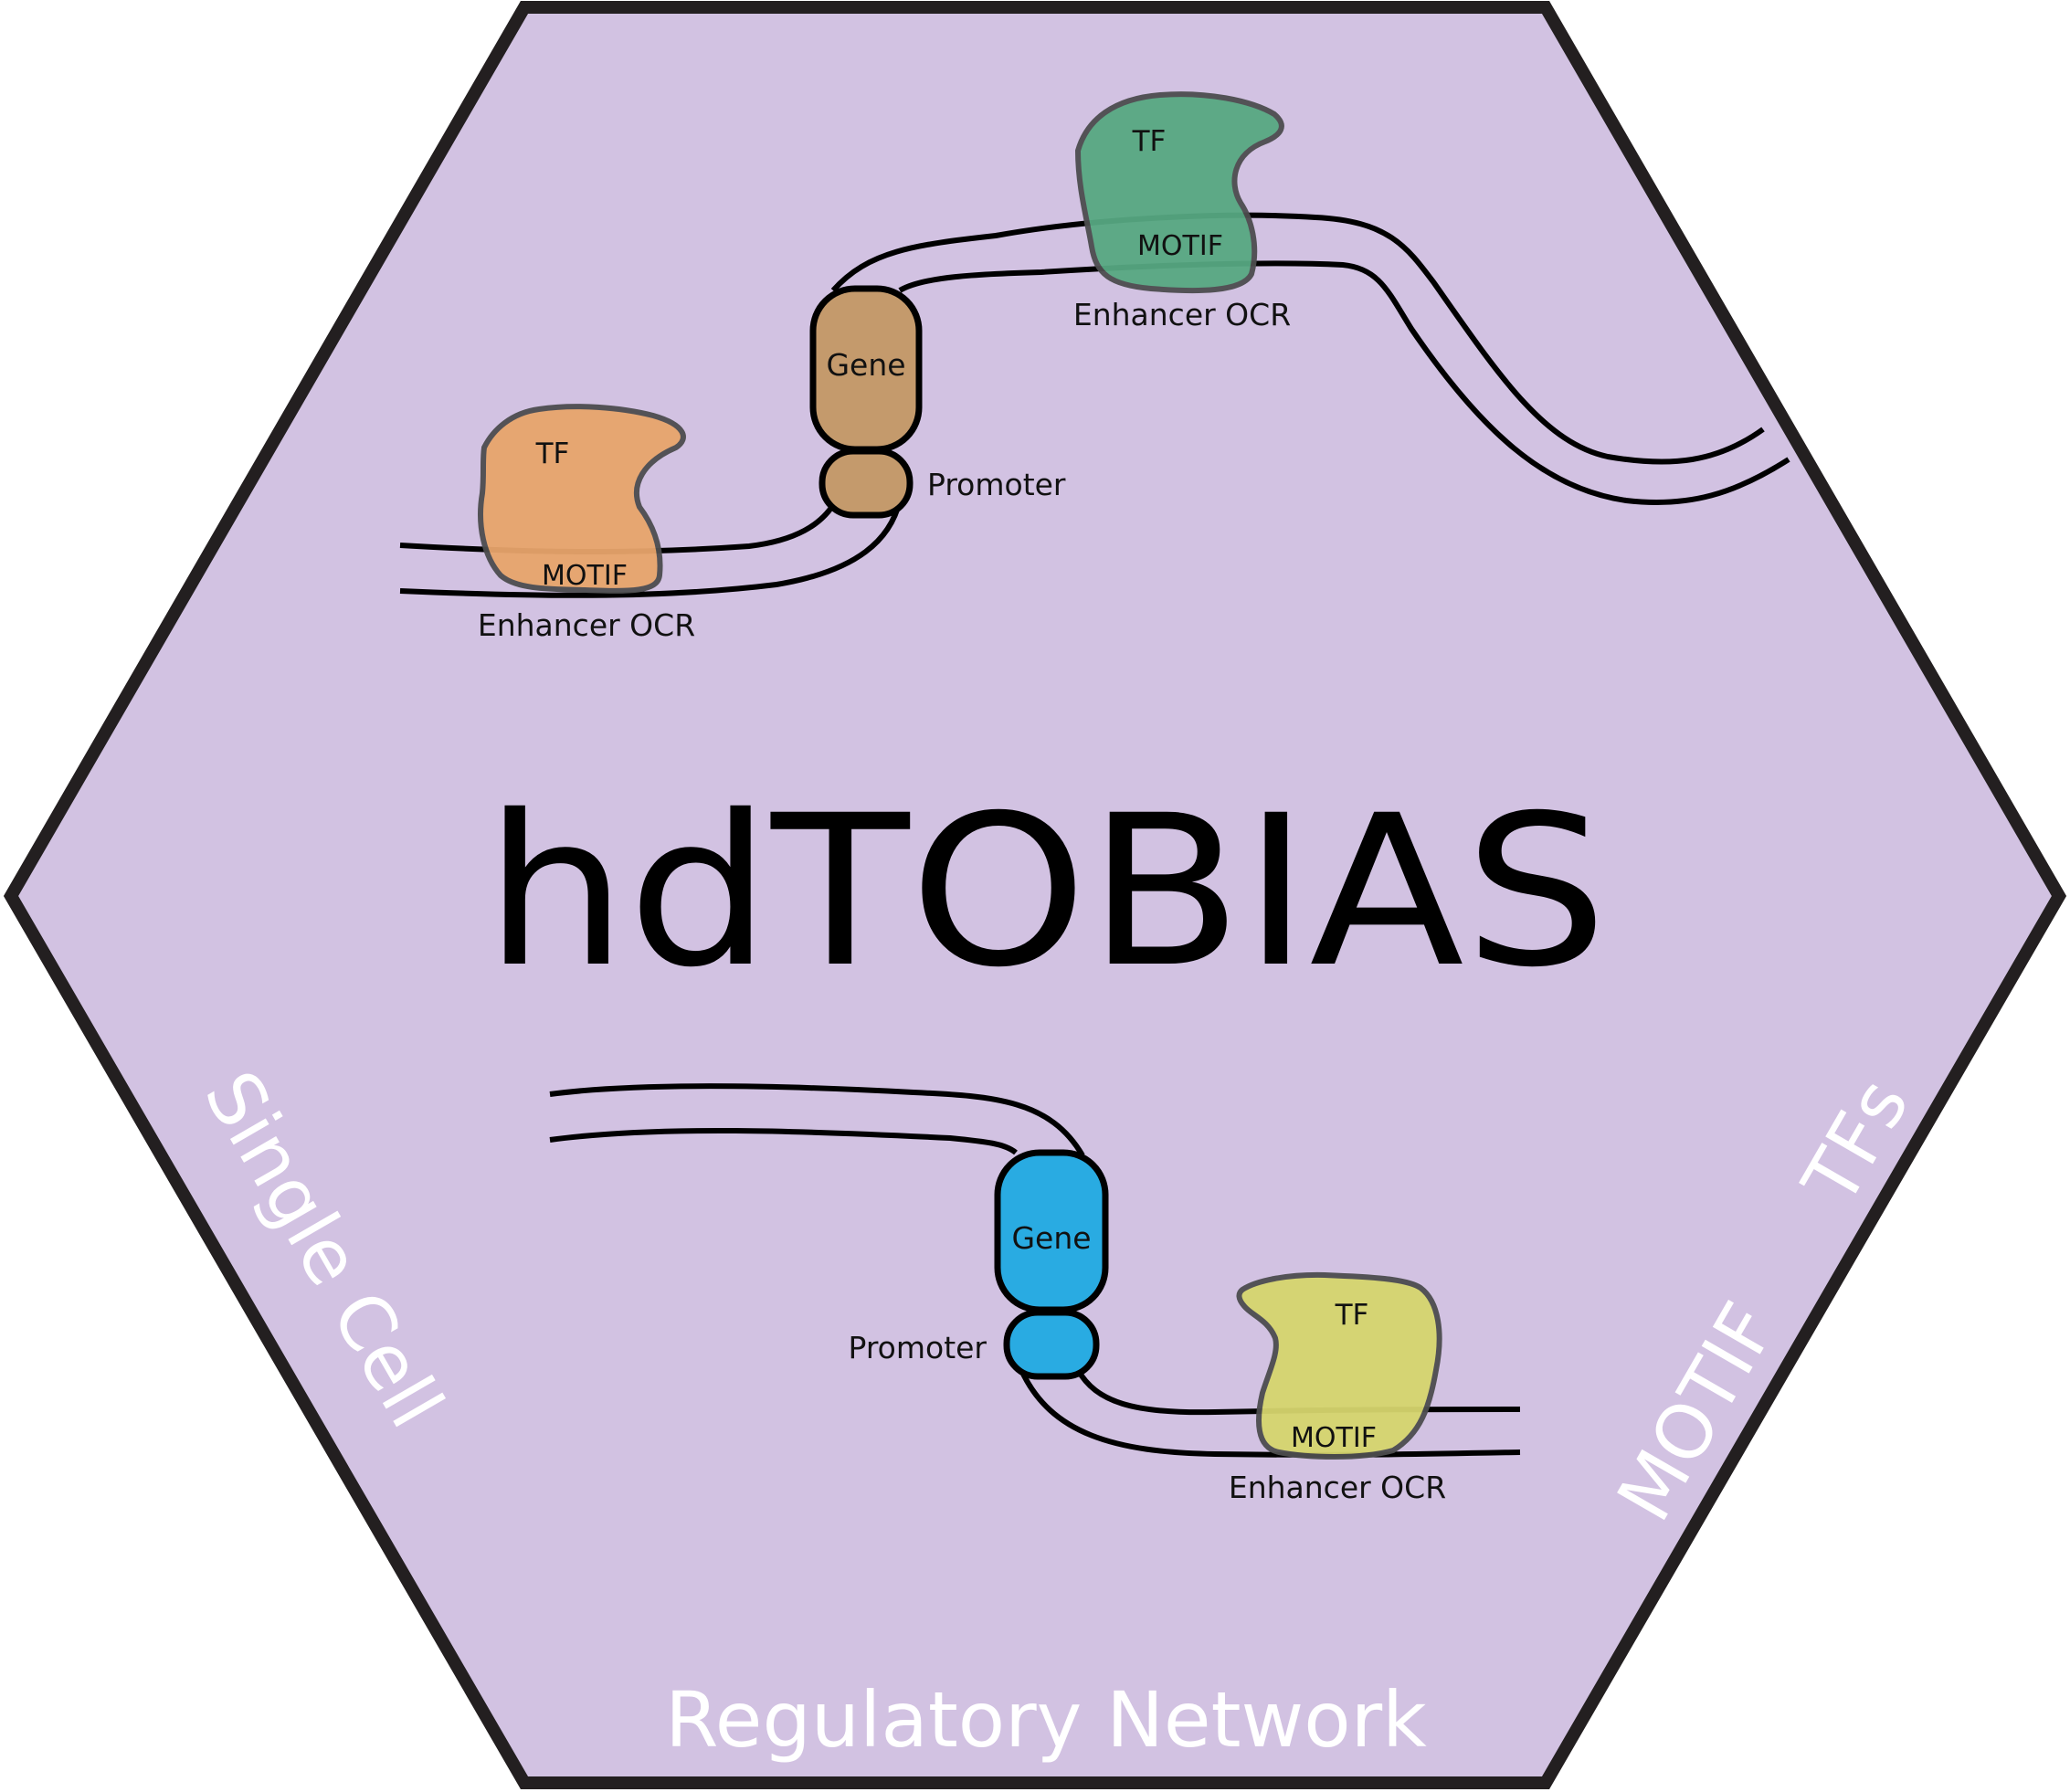 The height and width of the screenshot is (1792, 2070). I want to click on upper-left-motif-label: MOTIF, so click(585, 576).